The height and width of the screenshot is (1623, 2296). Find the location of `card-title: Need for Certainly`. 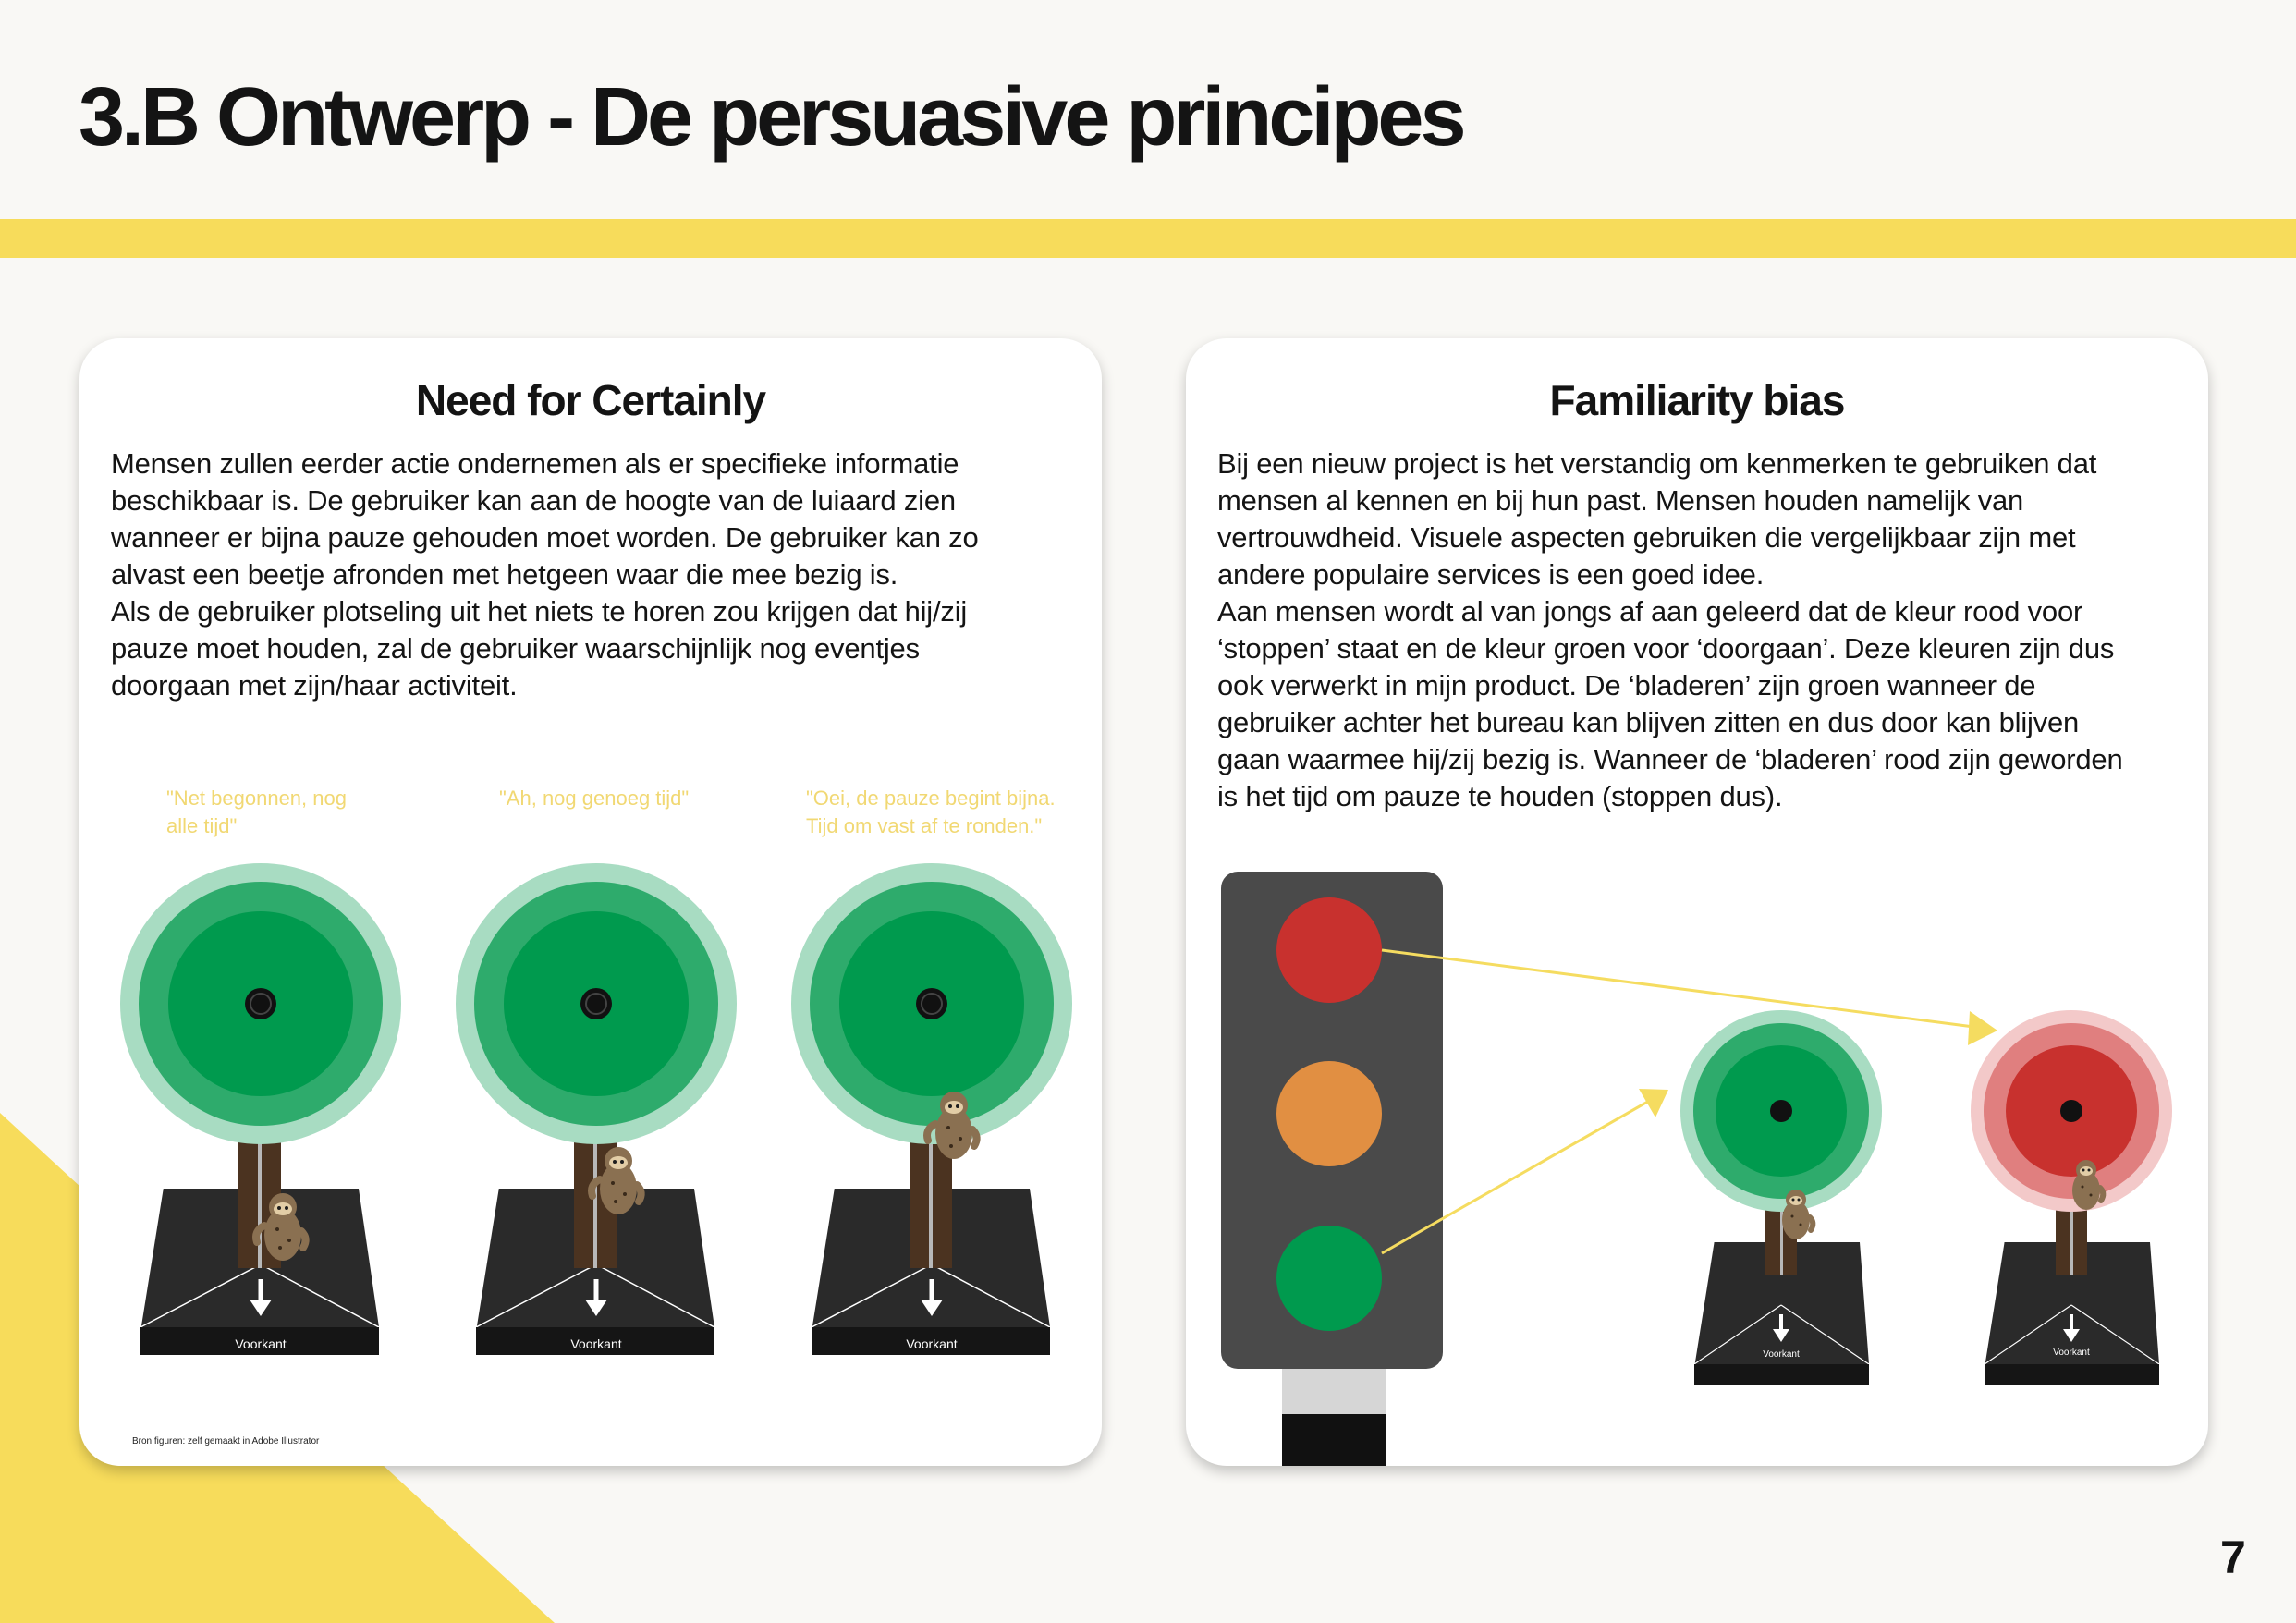

card-title: Need for Certainly is located at coordinates (590, 400).